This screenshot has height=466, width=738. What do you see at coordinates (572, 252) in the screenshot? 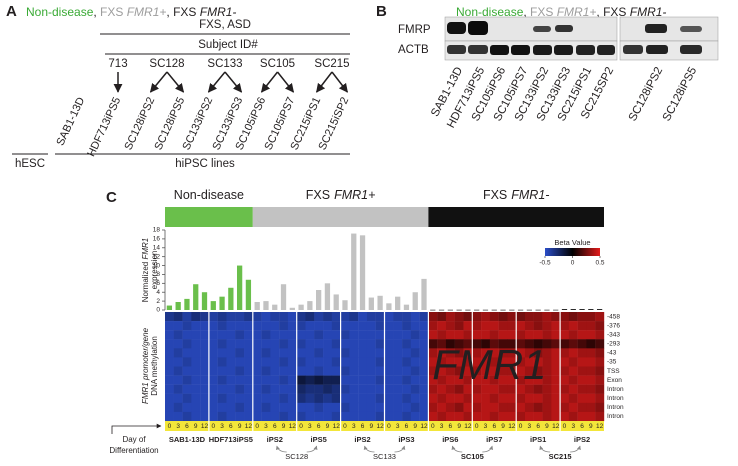
I see `colorbar` at bounding box center [572, 252].